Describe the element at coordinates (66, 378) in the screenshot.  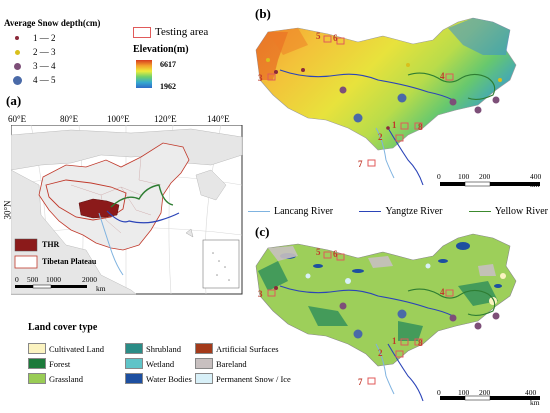
I see `landcover-label: Grassland` at that location.